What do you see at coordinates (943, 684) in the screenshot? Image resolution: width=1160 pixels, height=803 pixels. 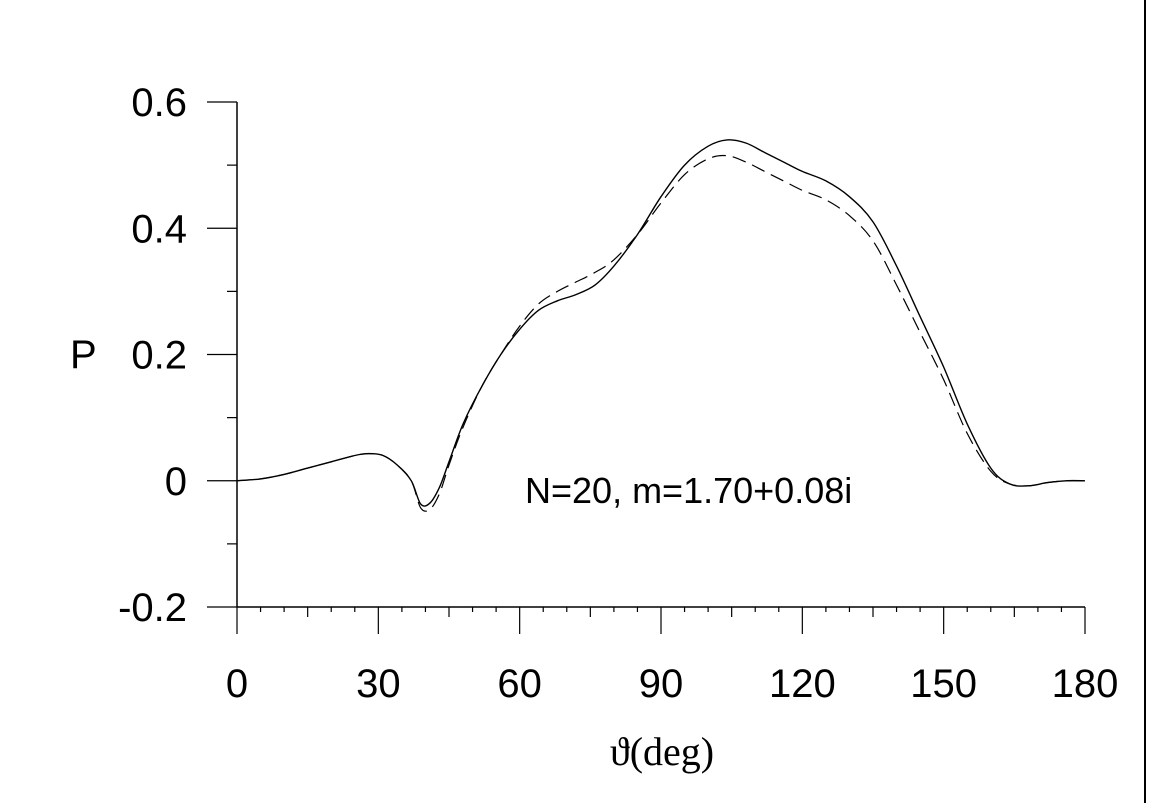 I see `x-tick-label: 150` at bounding box center [943, 684].